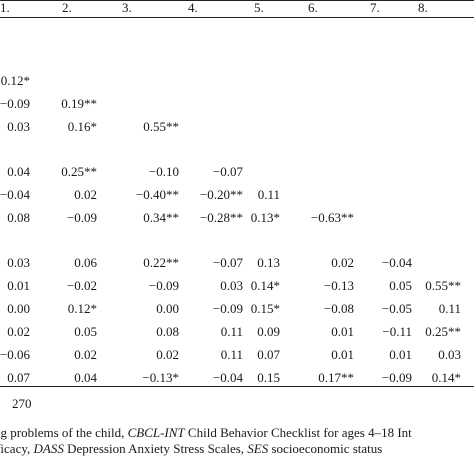 This screenshot has height=474, width=474. I want to click on bottom-rule, so click(237, 386).